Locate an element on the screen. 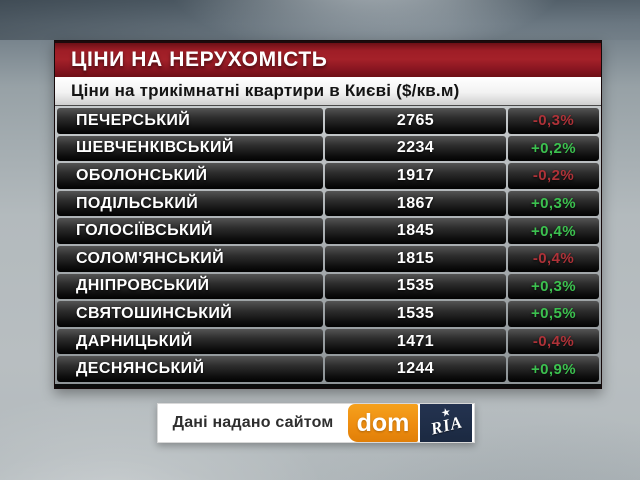  change-cell: +0,9% is located at coordinates (553, 369).